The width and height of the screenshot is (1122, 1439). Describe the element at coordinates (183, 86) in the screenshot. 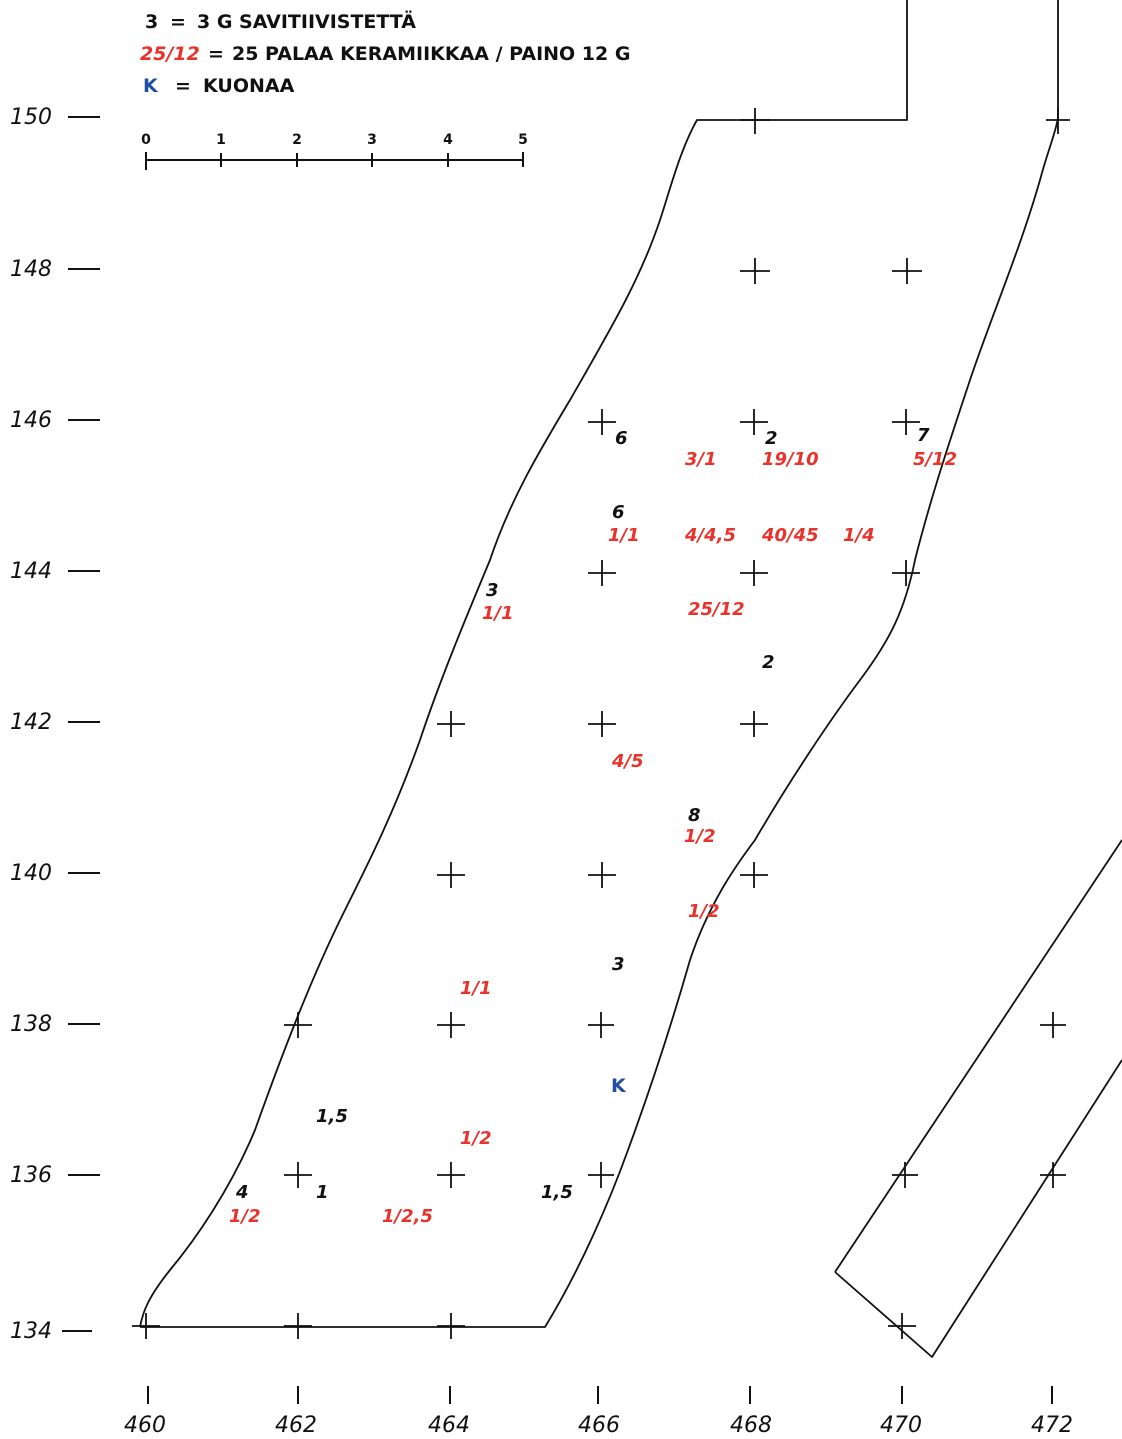

I see `legend-slag-eq: =` at that location.